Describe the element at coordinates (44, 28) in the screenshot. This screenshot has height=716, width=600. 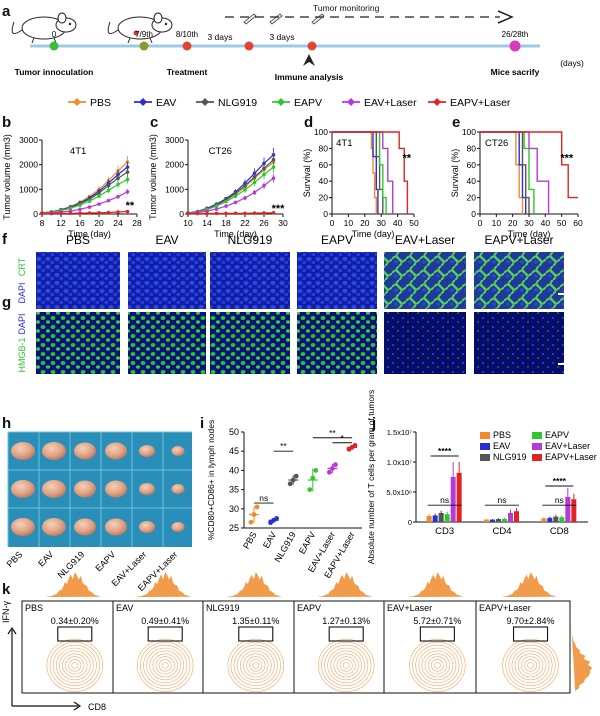
I see `mouse-icon` at that location.